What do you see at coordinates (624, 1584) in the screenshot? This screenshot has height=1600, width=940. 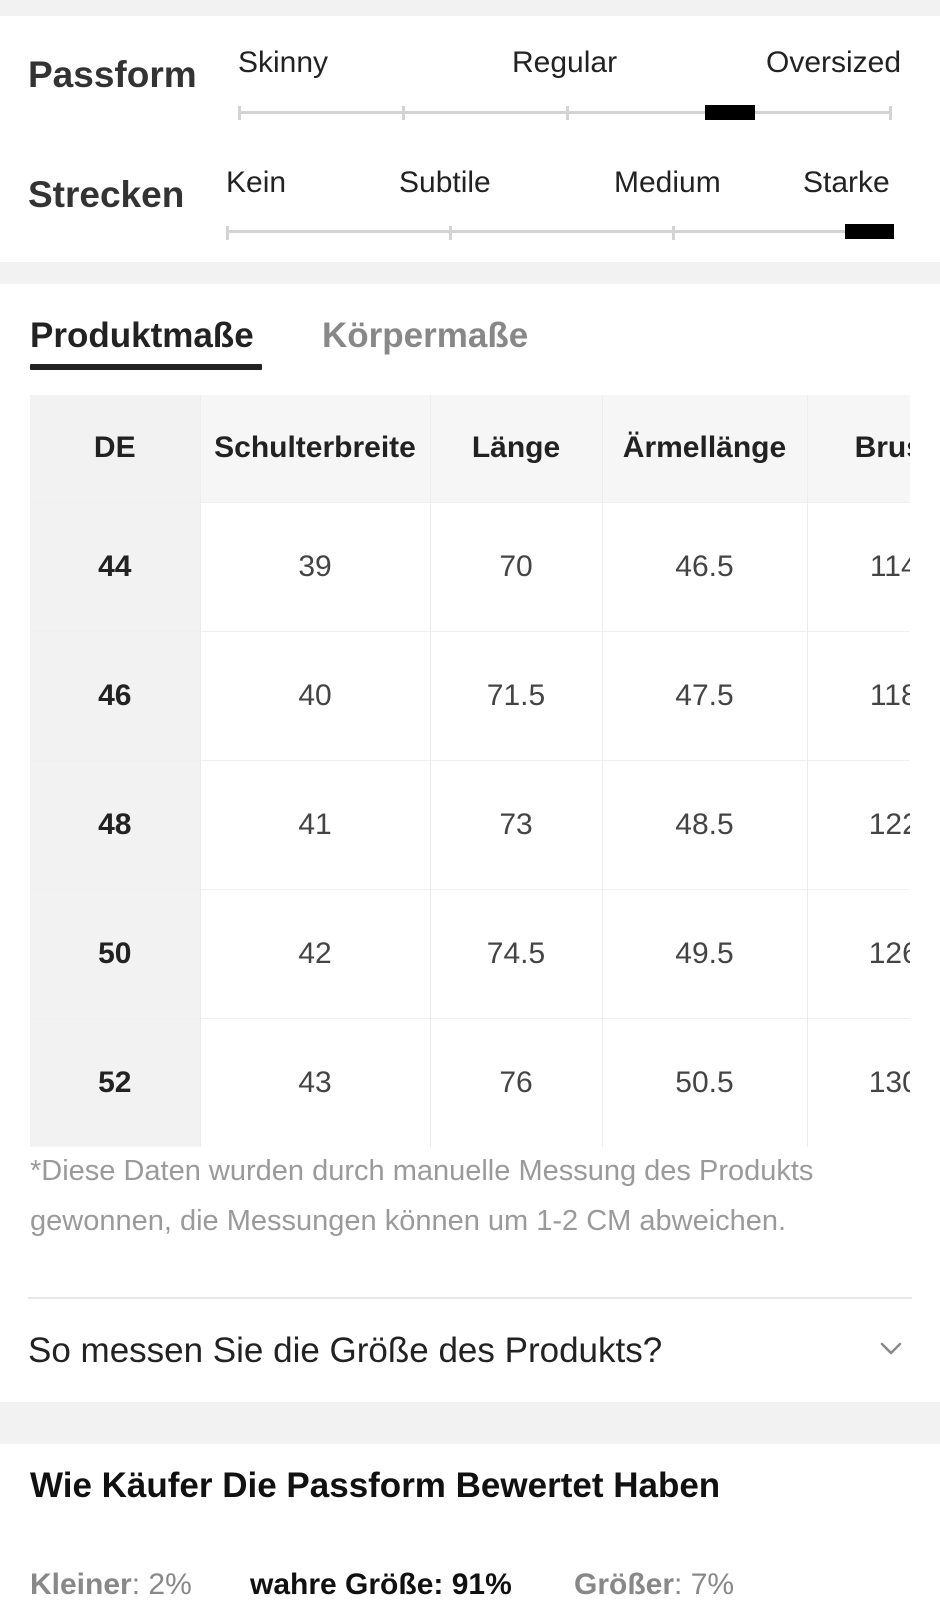 I see `rating-larger-label: Größer` at bounding box center [624, 1584].